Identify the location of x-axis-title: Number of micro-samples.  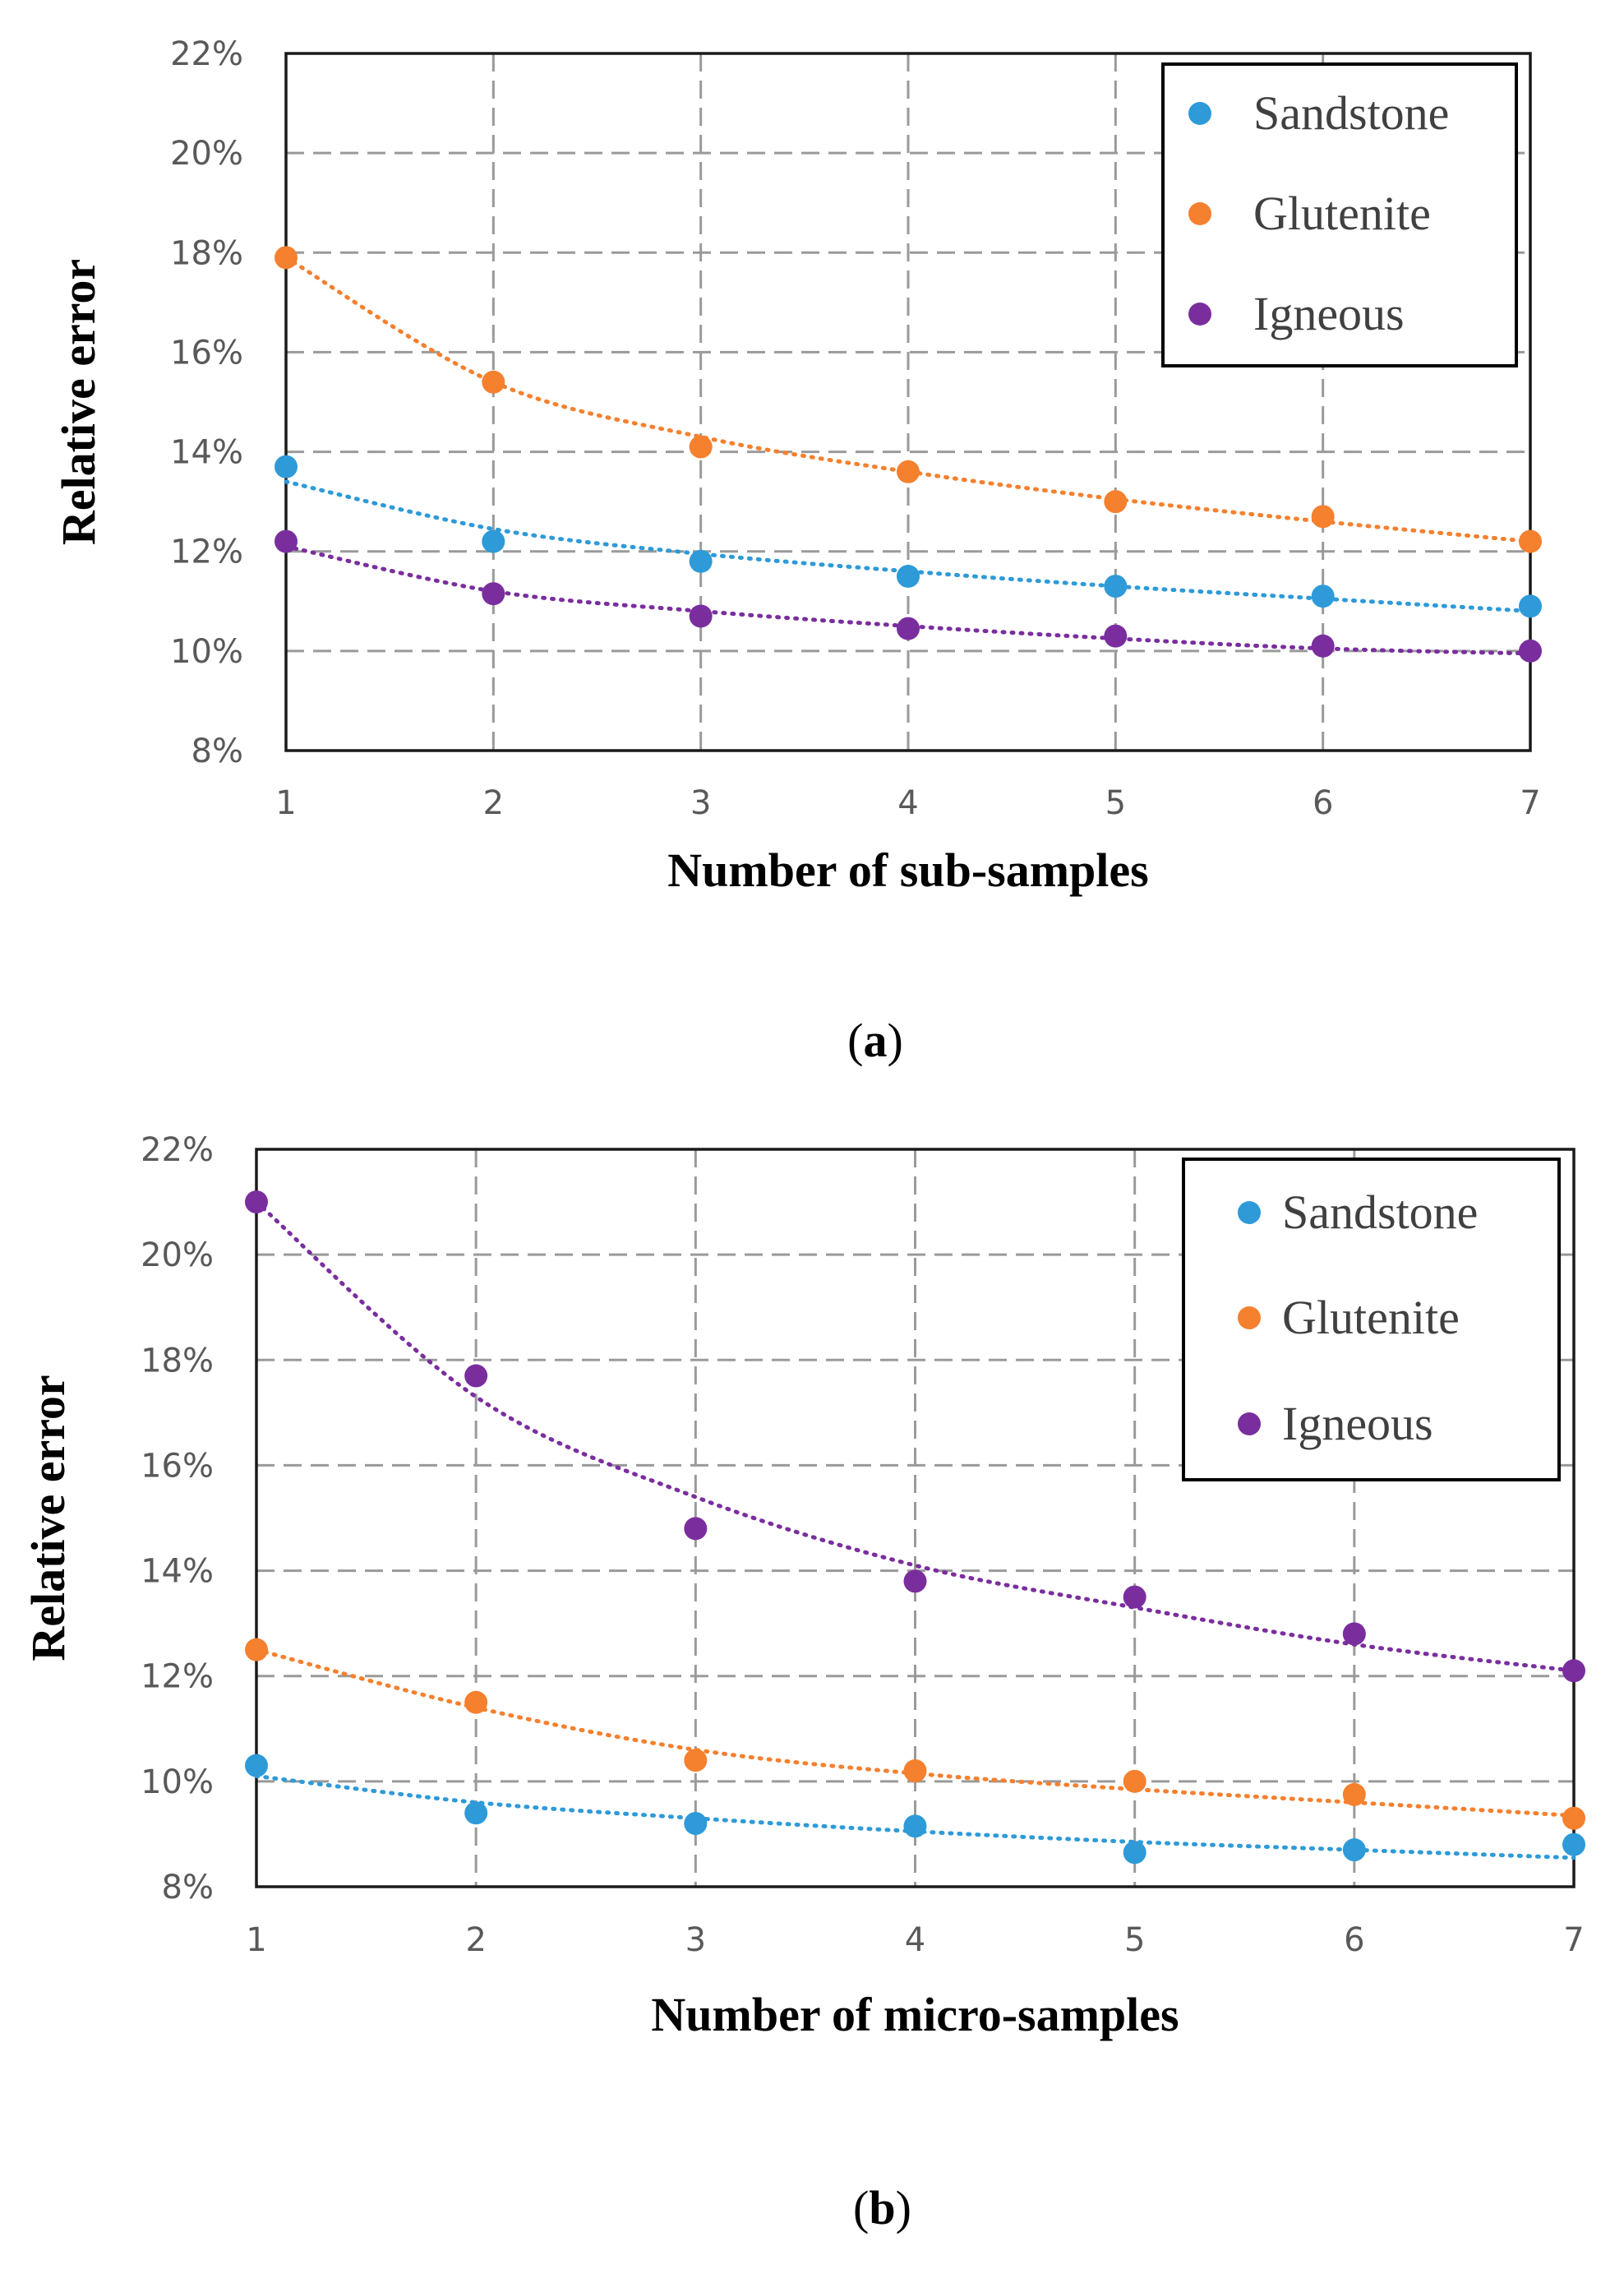
(915, 2015).